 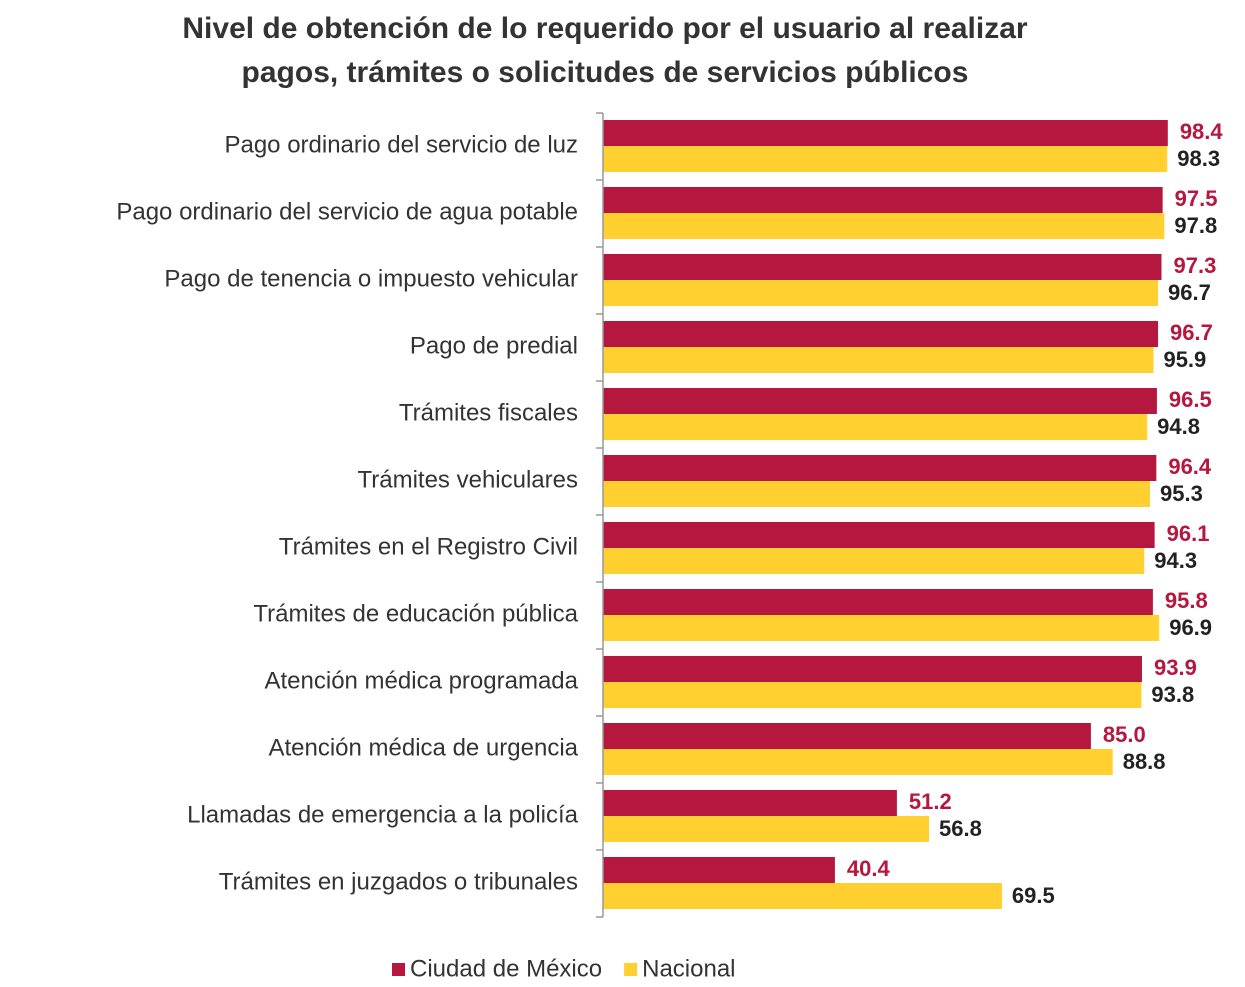 I want to click on data-label: 95.8, so click(x=1186, y=600).